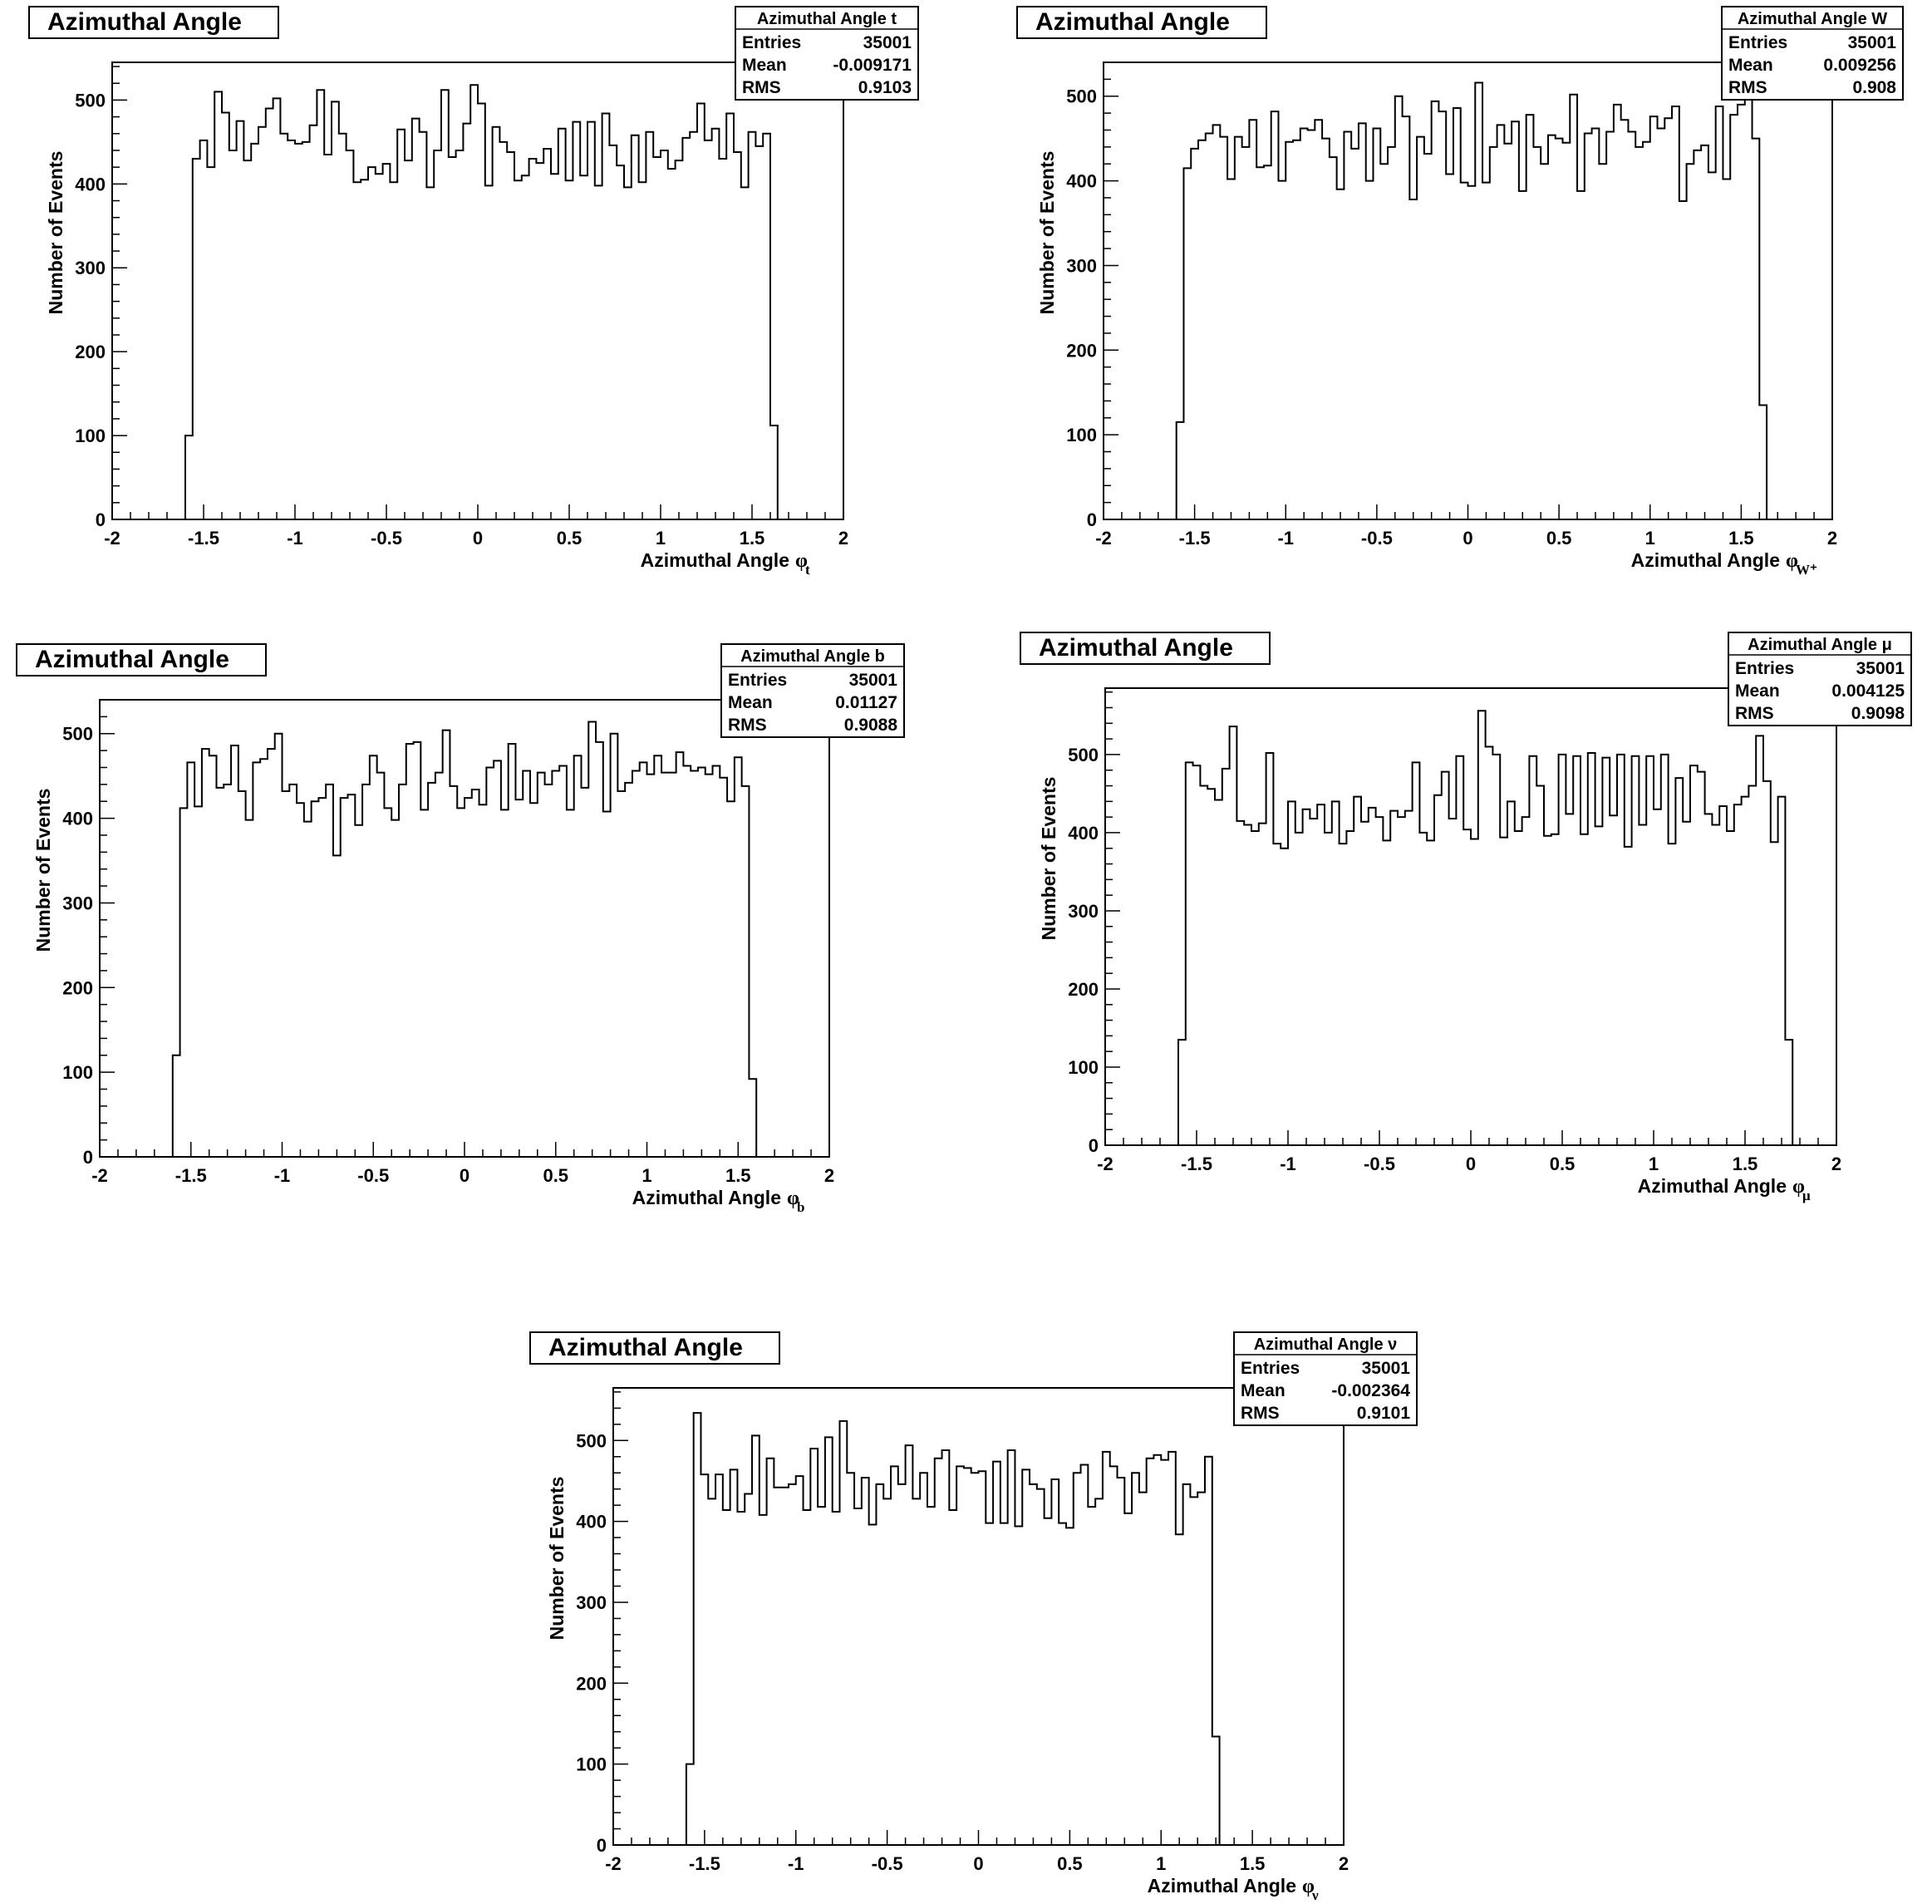  I want to click on x-tick-label: 2, so click(1344, 1863).